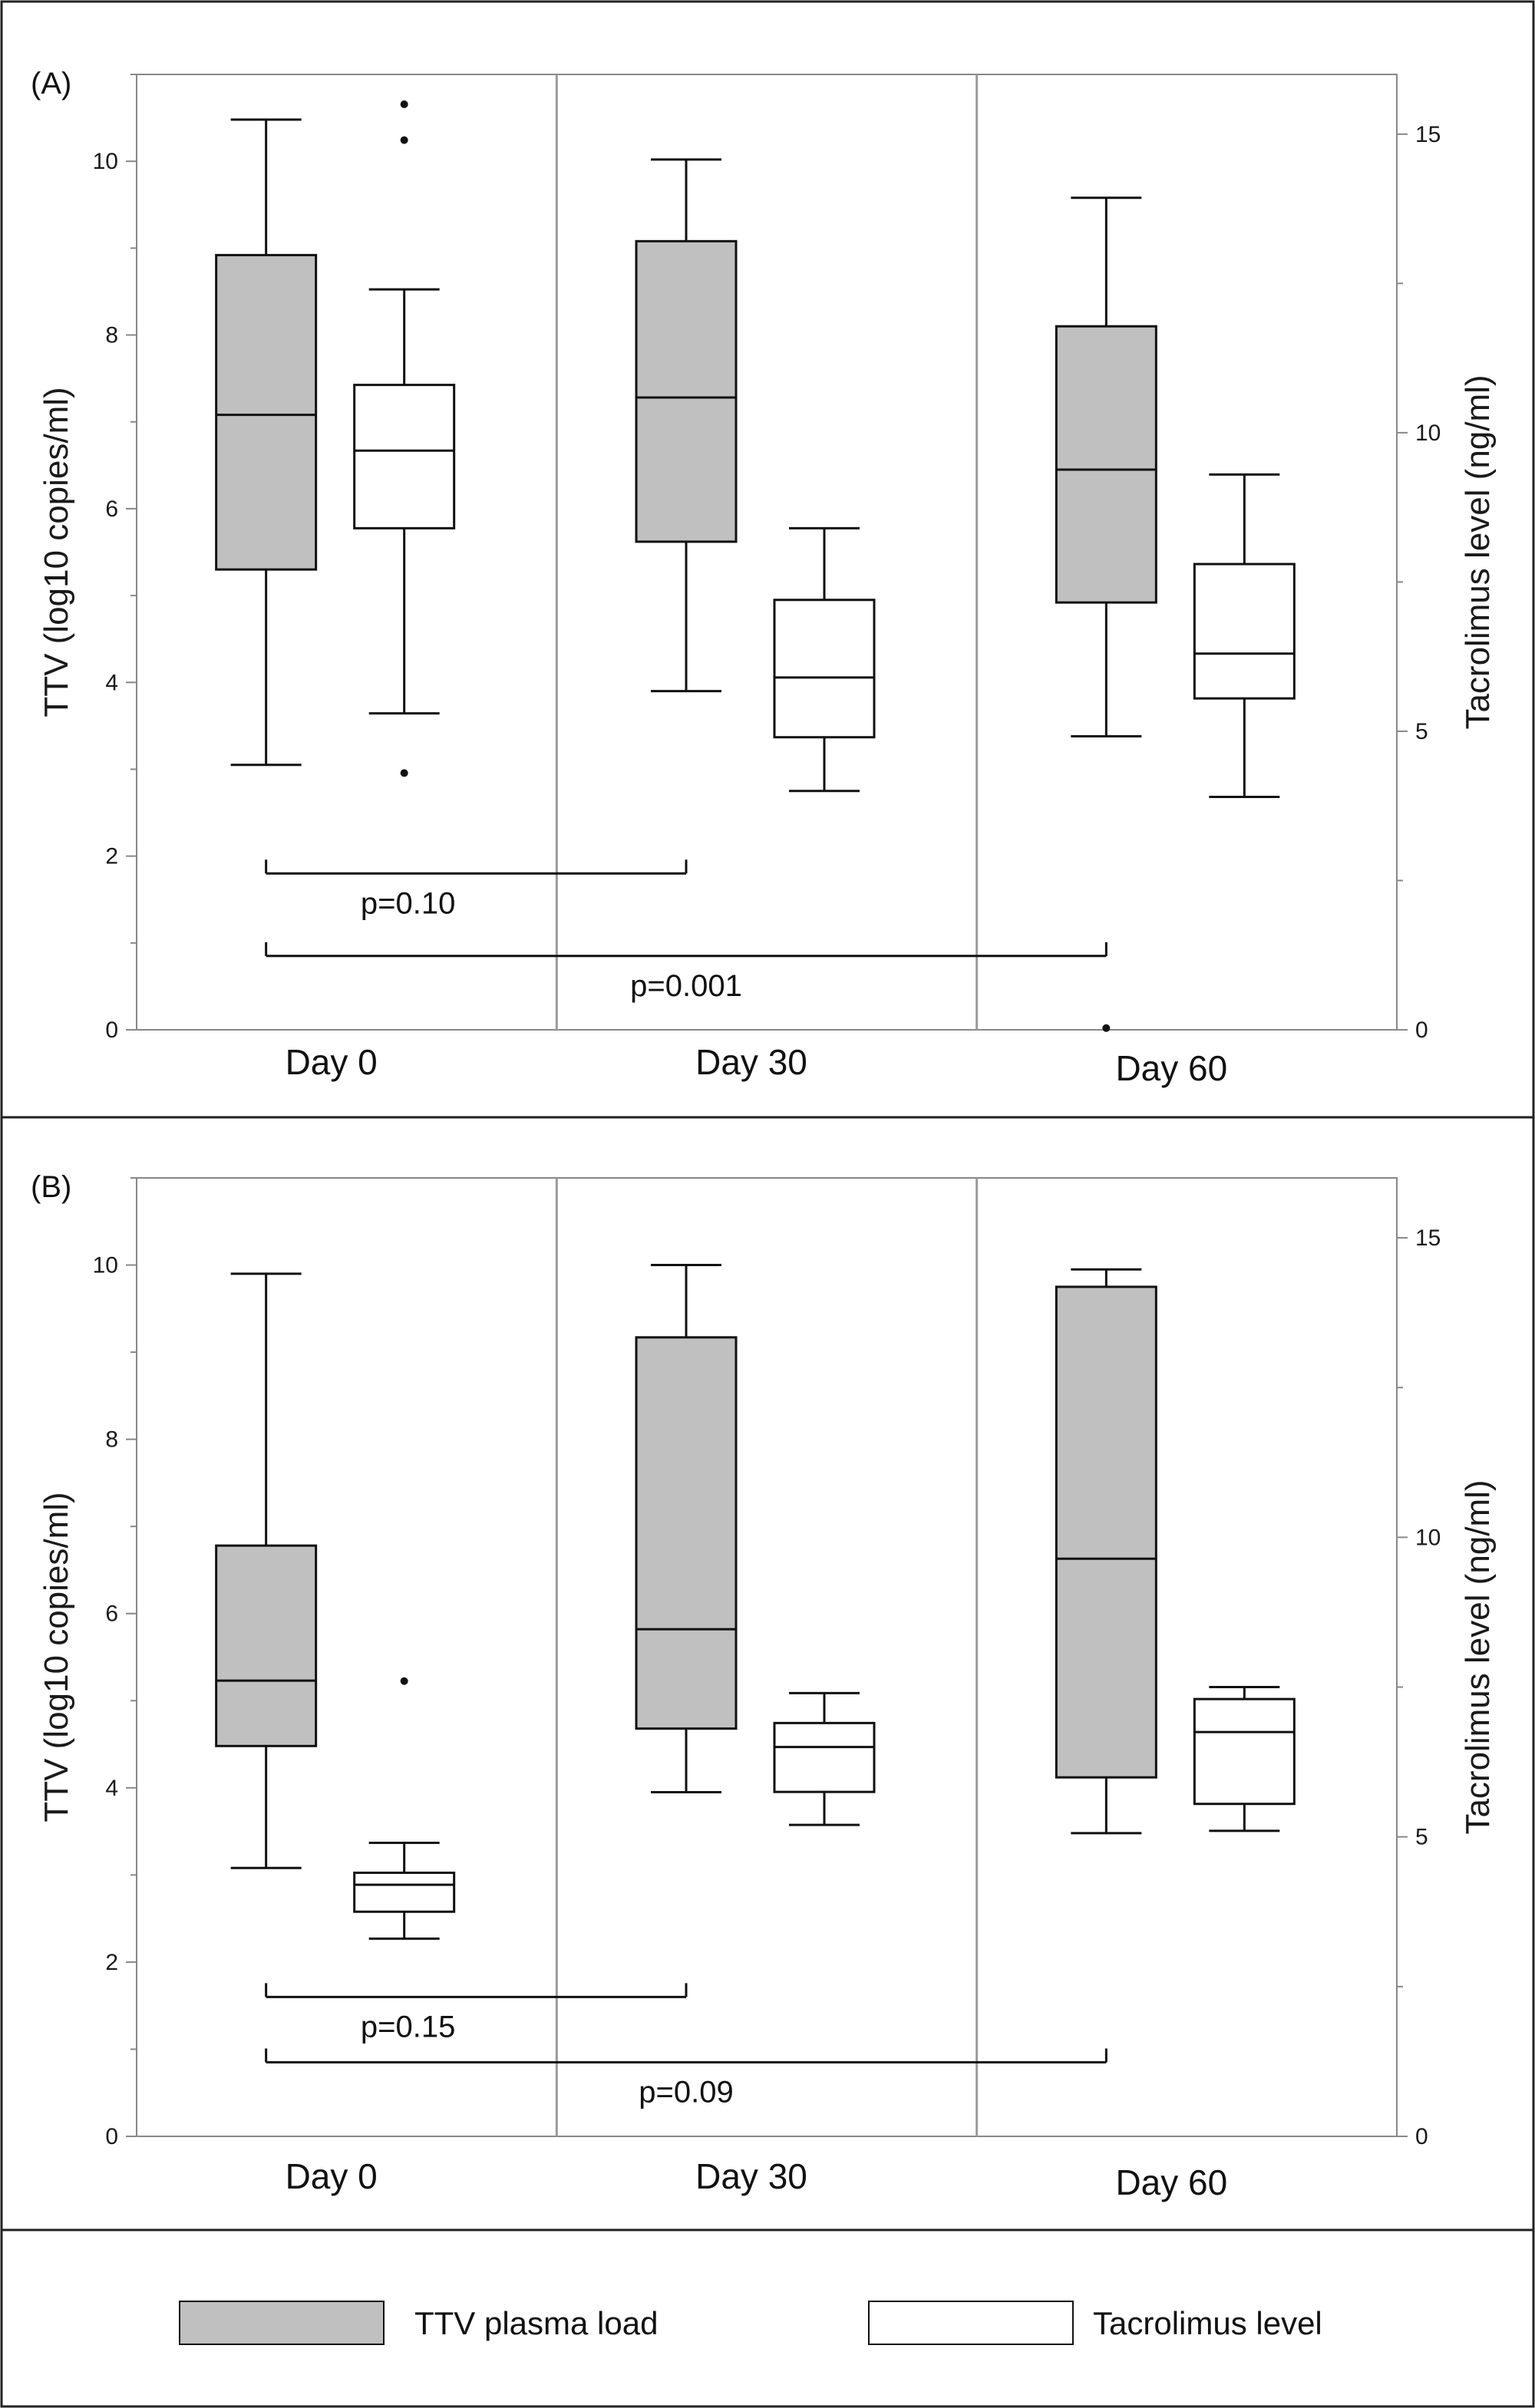 The image size is (1535, 2408). What do you see at coordinates (476, 889) in the screenshot?
I see `significance-bracket: p=0.10` at bounding box center [476, 889].